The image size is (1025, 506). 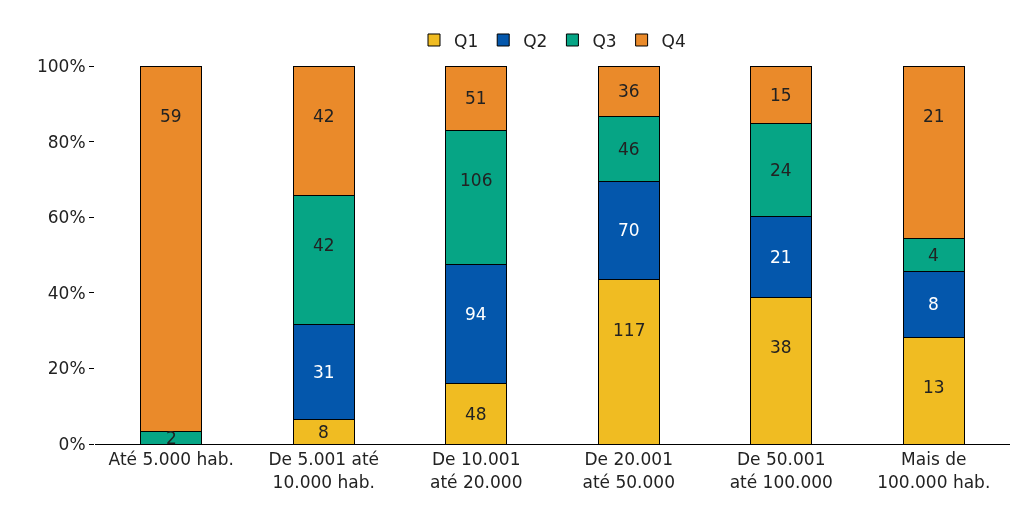 I want to click on annotation: 48, so click(x=476, y=414).